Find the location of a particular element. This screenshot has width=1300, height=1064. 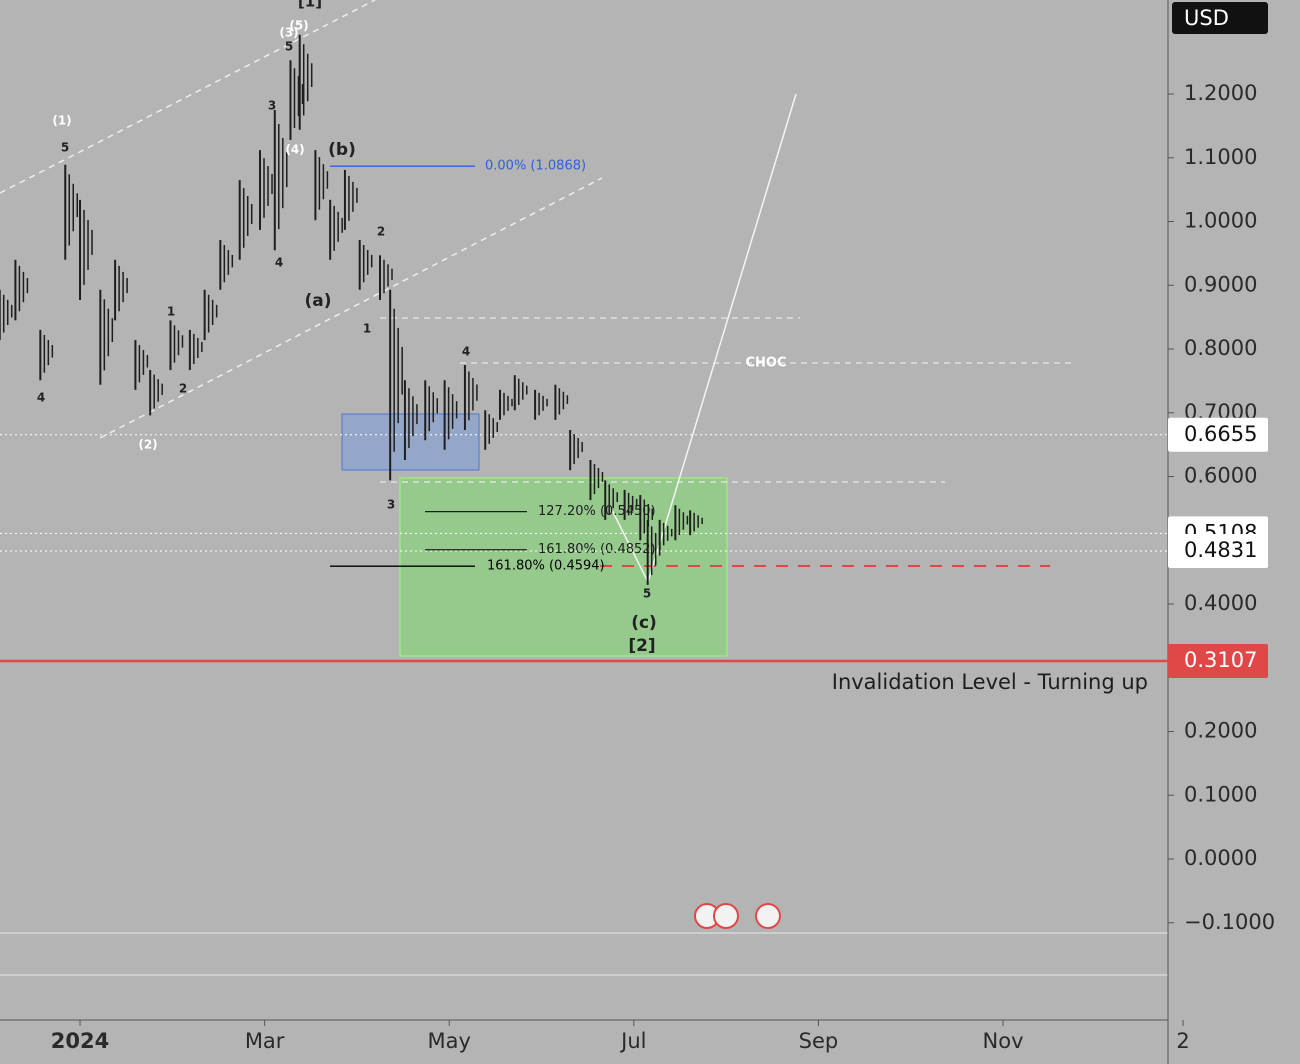

annotation: Invalidation Level - Turning up is located at coordinates (990, 682).